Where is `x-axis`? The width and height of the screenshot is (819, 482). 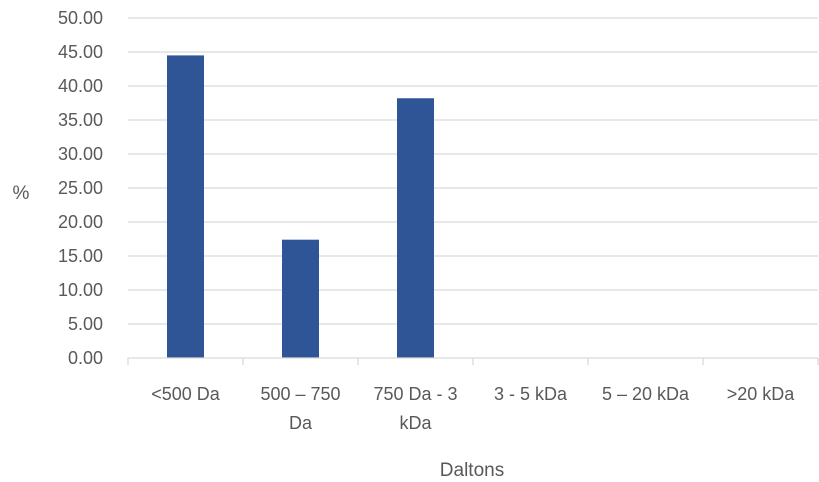
x-axis is located at coordinates (473, 361).